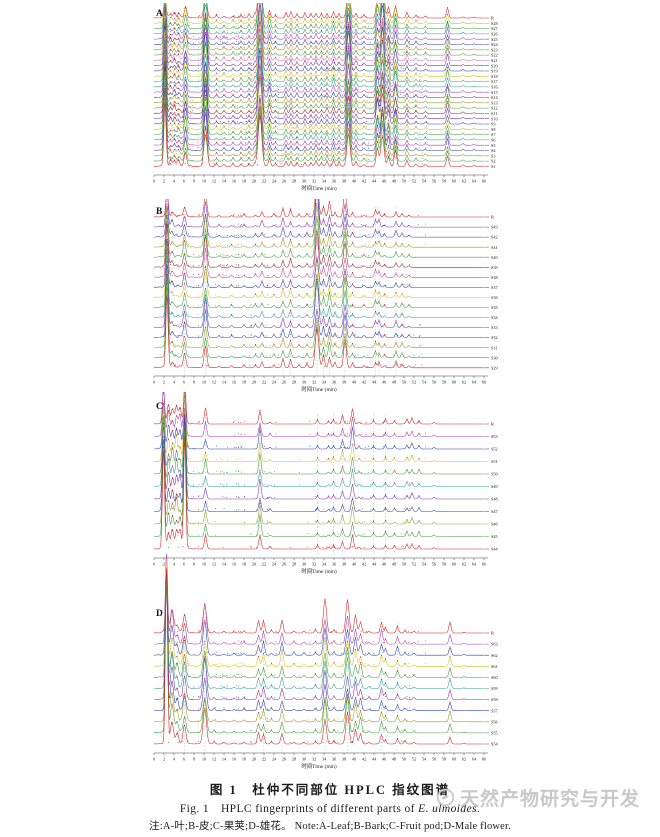 This screenshot has height=837, width=660. I want to click on x-tick-label: 58, so click(444, 759).